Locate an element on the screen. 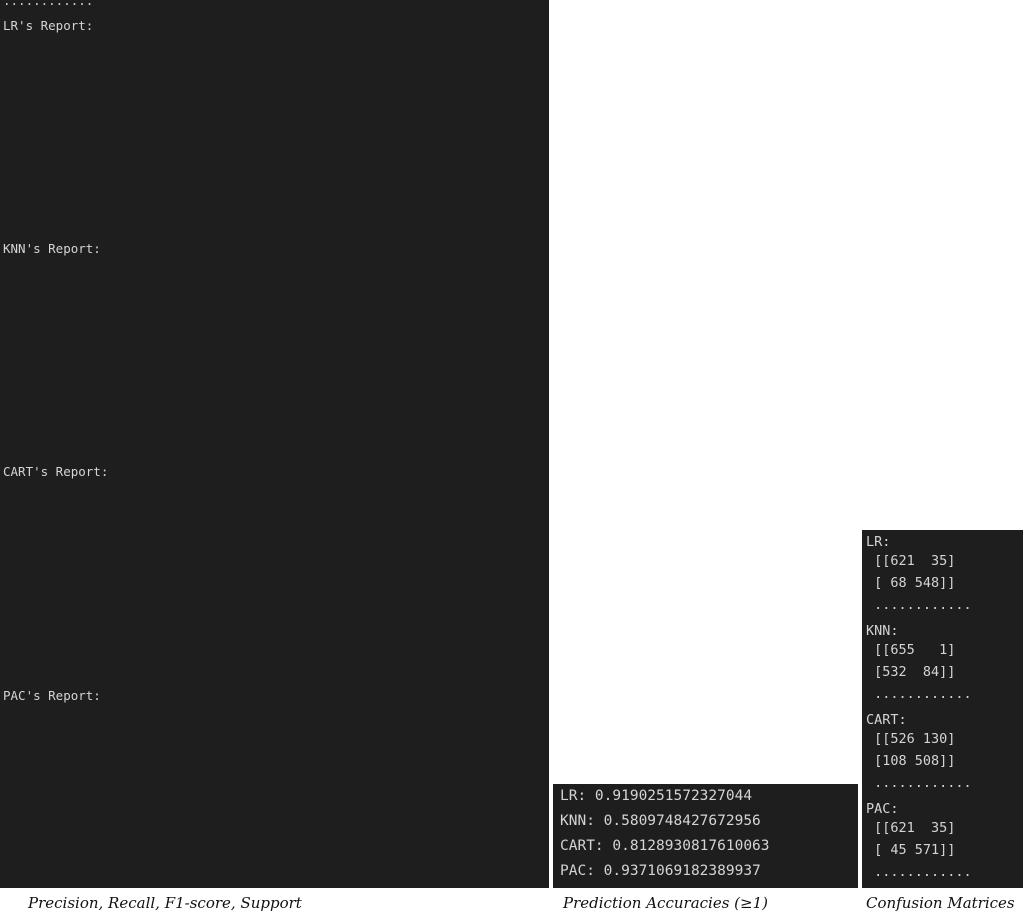  matrix-row: [[526 130] is located at coordinates (911, 739).